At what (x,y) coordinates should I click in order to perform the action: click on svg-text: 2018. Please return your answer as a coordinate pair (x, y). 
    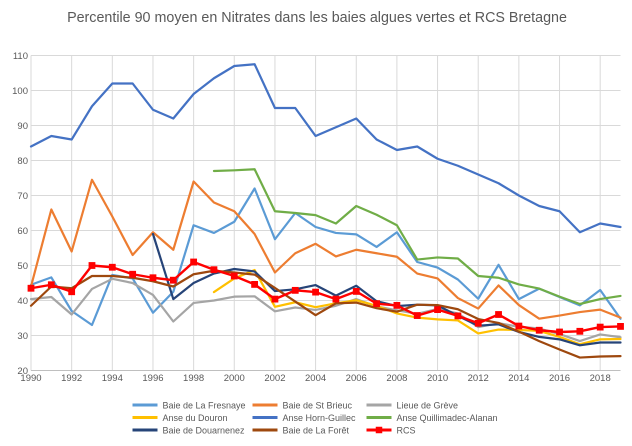
    Looking at the image, I should click on (600, 378).